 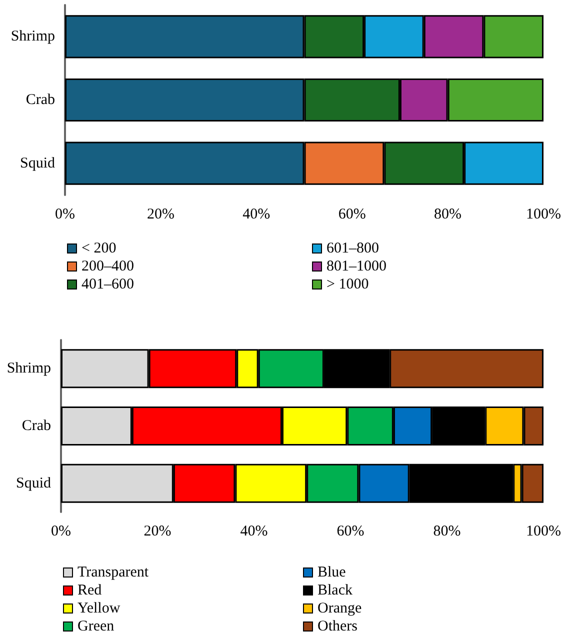 What do you see at coordinates (356, 266) in the screenshot?
I see `legend-label: 801–1000` at bounding box center [356, 266].